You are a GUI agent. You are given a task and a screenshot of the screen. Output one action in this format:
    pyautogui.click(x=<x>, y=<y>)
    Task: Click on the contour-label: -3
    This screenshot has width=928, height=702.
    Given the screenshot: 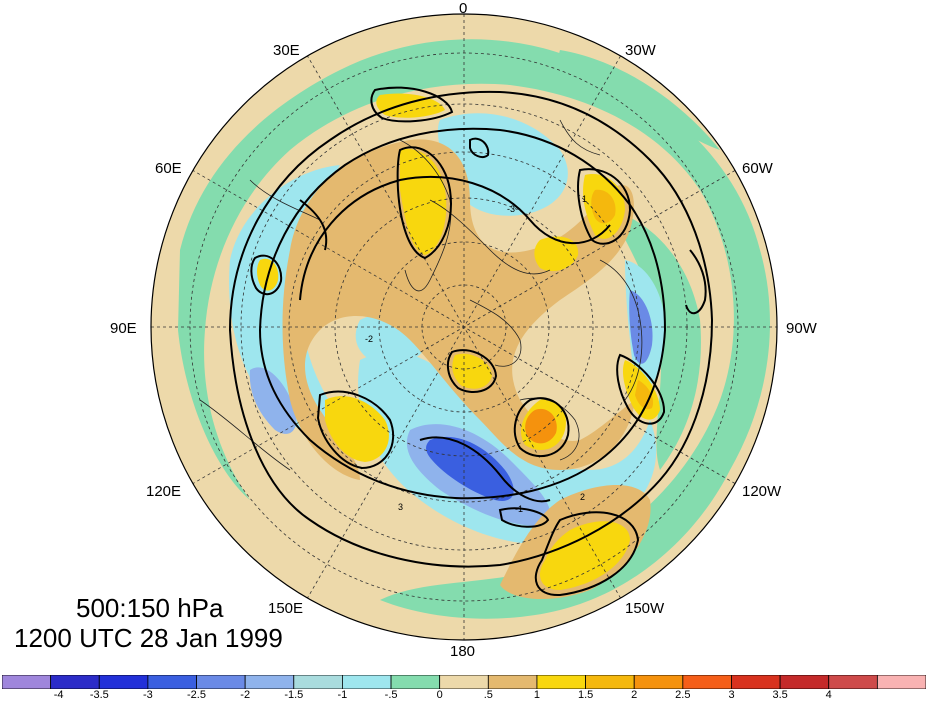 What is the action you would take?
    pyautogui.click(x=511, y=209)
    